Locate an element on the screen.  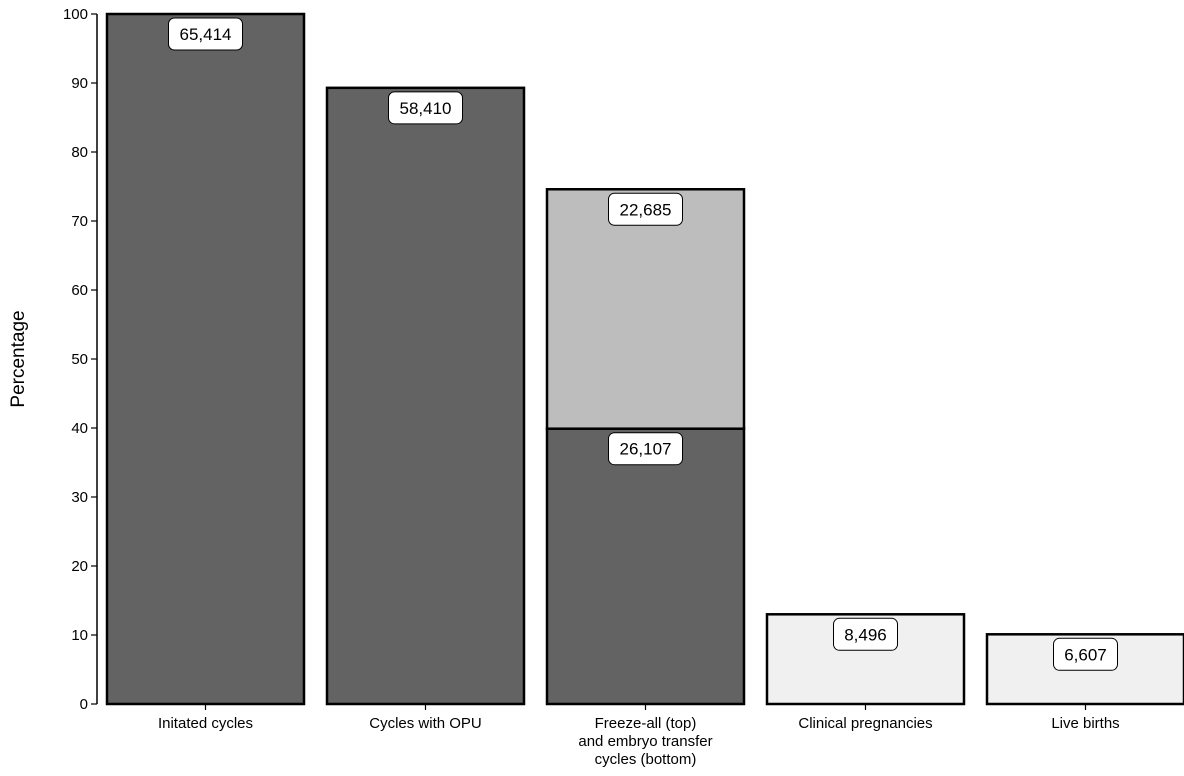
y-tick-label: 90 is located at coordinates (79, 83).